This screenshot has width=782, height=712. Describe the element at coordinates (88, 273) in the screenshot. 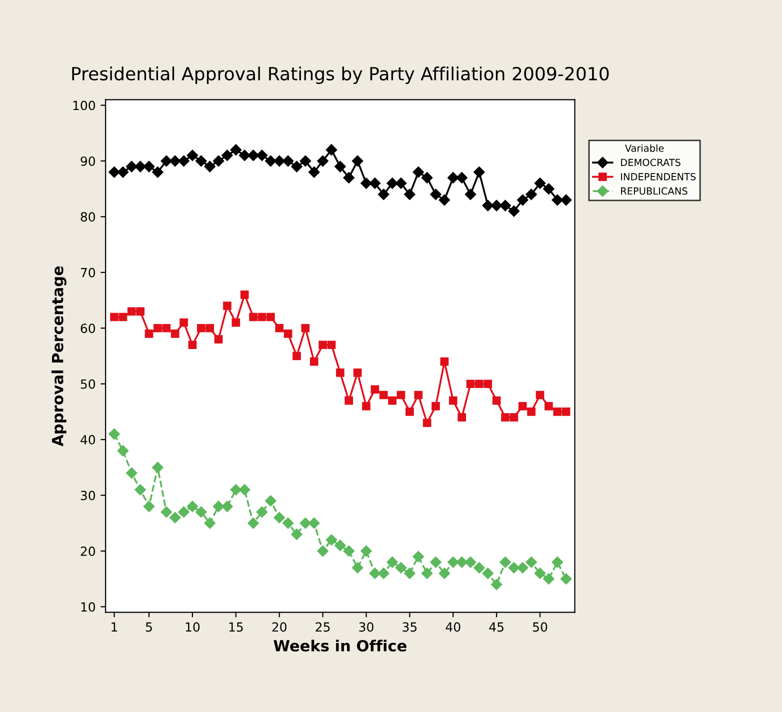

I see `y-tick-label: 70` at that location.